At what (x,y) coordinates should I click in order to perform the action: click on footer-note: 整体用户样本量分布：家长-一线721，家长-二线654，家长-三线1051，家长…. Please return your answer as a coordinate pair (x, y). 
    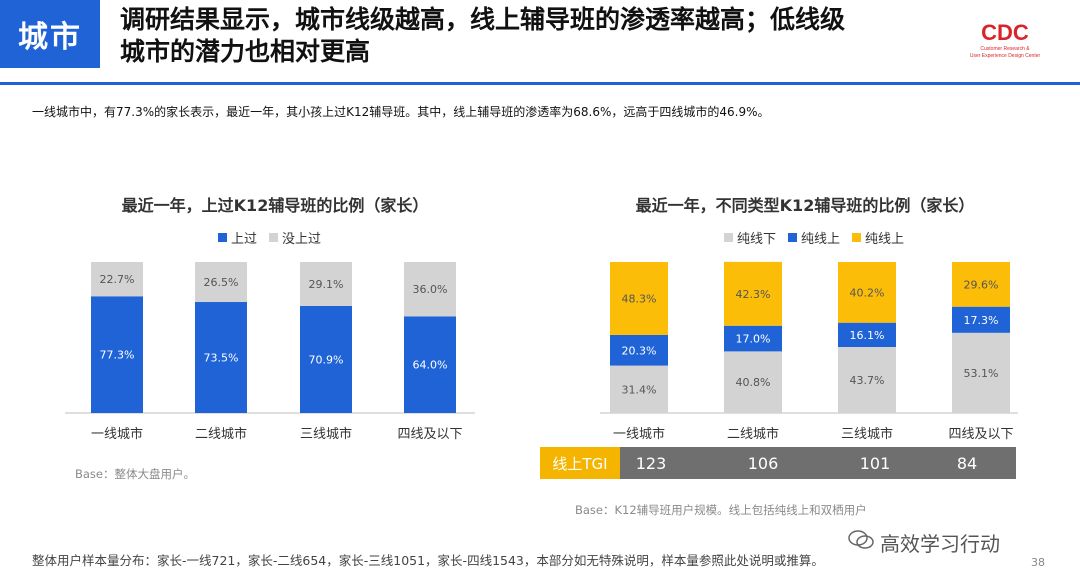
    Looking at the image, I should click on (428, 560).